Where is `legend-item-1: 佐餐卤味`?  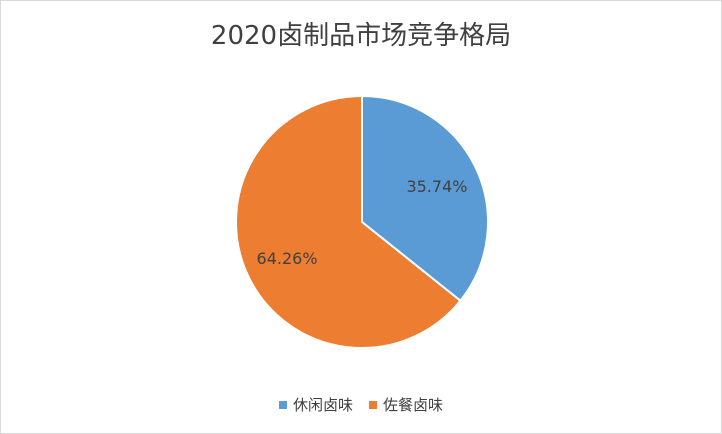 legend-item-1: 佐餐卤味 is located at coordinates (406, 404).